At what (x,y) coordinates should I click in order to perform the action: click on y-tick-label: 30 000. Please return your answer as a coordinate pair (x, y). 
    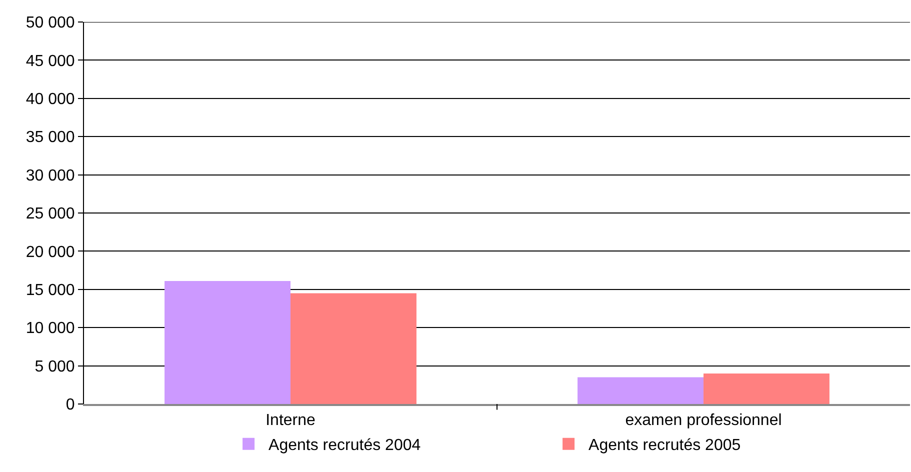
    Looking at the image, I should click on (50, 175).